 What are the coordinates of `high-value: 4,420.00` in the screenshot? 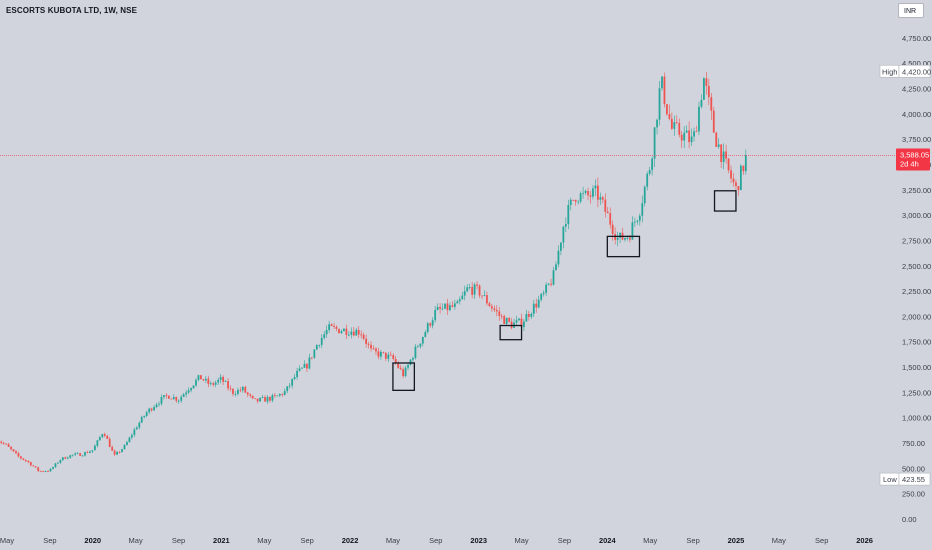 It's located at (916, 71).